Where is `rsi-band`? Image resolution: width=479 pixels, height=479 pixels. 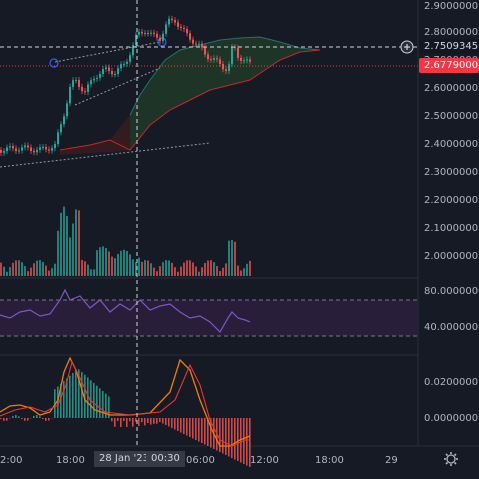
rsi-band is located at coordinates (209, 318).